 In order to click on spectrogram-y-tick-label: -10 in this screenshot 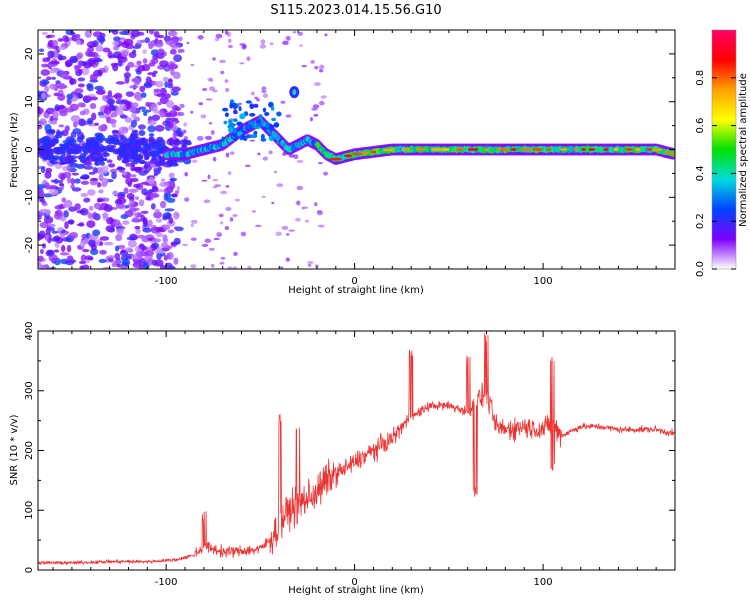, I will do `click(29, 197)`.